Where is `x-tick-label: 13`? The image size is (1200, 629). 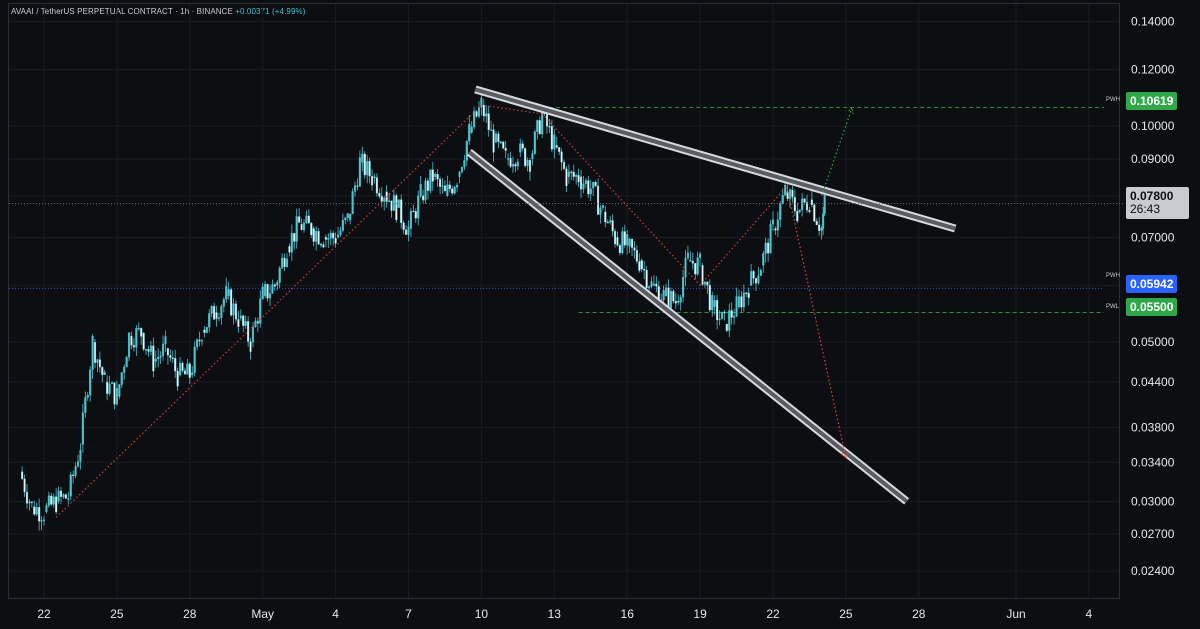 x-tick-label: 13 is located at coordinates (555, 614).